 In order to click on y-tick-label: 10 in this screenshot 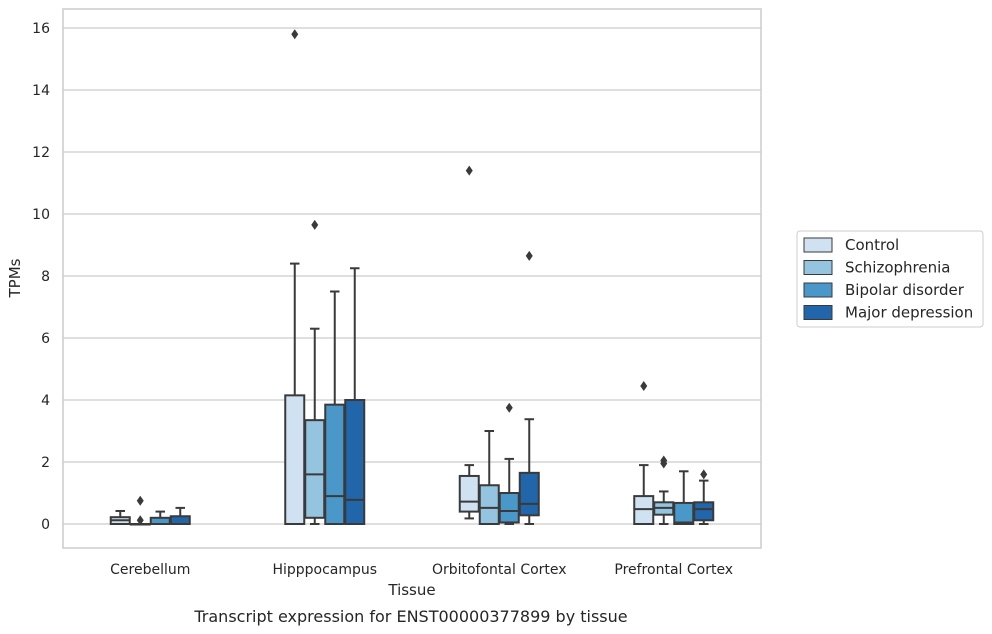, I will do `click(41, 215)`.